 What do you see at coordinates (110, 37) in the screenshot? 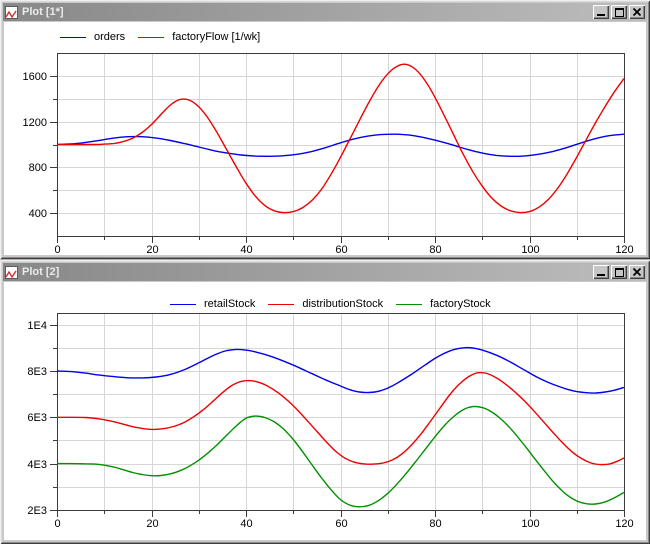
I see `legend-label: orders` at bounding box center [110, 37].